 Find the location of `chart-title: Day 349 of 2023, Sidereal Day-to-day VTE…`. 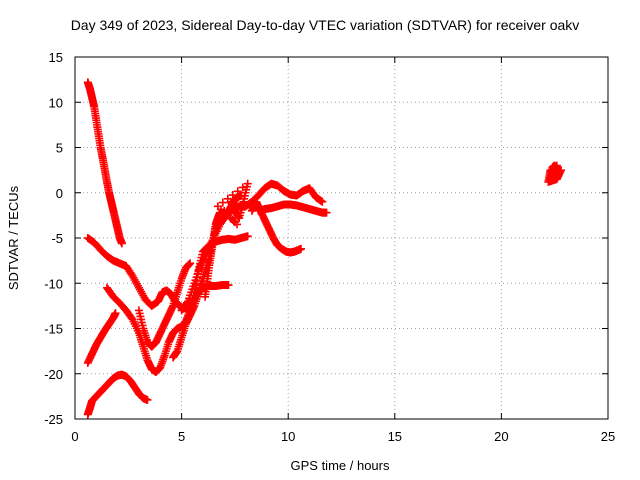

chart-title: Day 349 of 2023, Sidereal Day-to-day VTE… is located at coordinates (325, 25).